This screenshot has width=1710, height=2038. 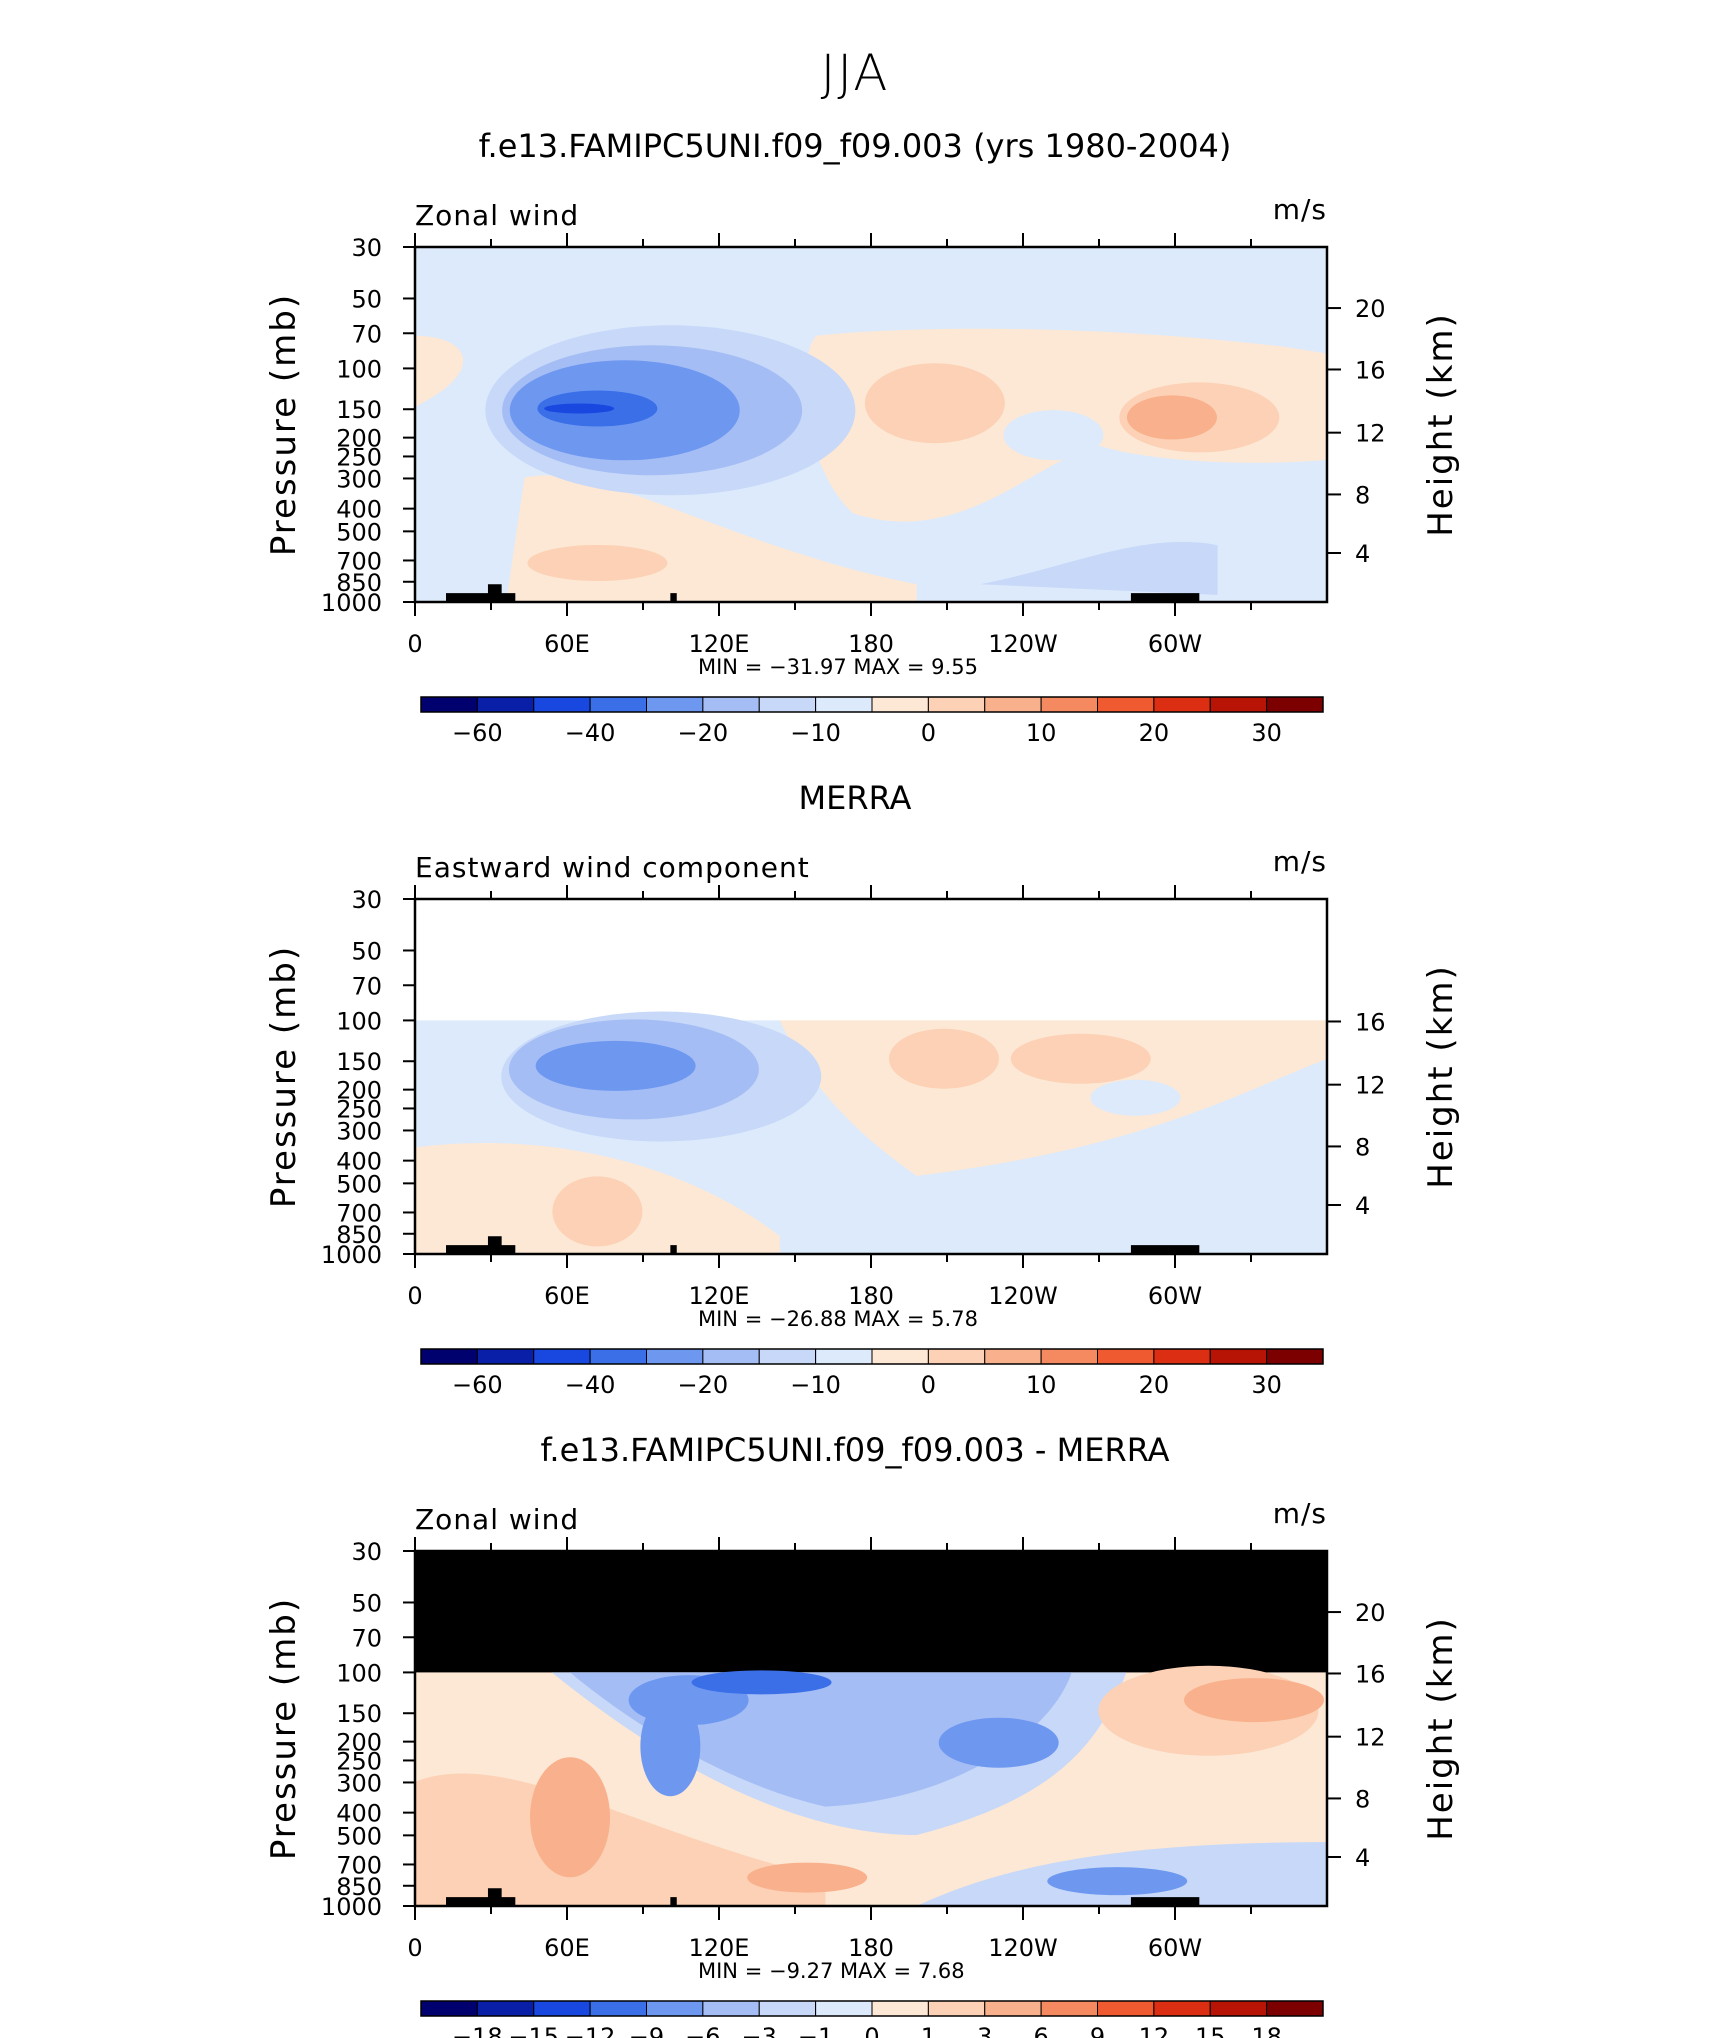 What do you see at coordinates (366, 334) in the screenshot?
I see `y-tick-label: 70` at bounding box center [366, 334].